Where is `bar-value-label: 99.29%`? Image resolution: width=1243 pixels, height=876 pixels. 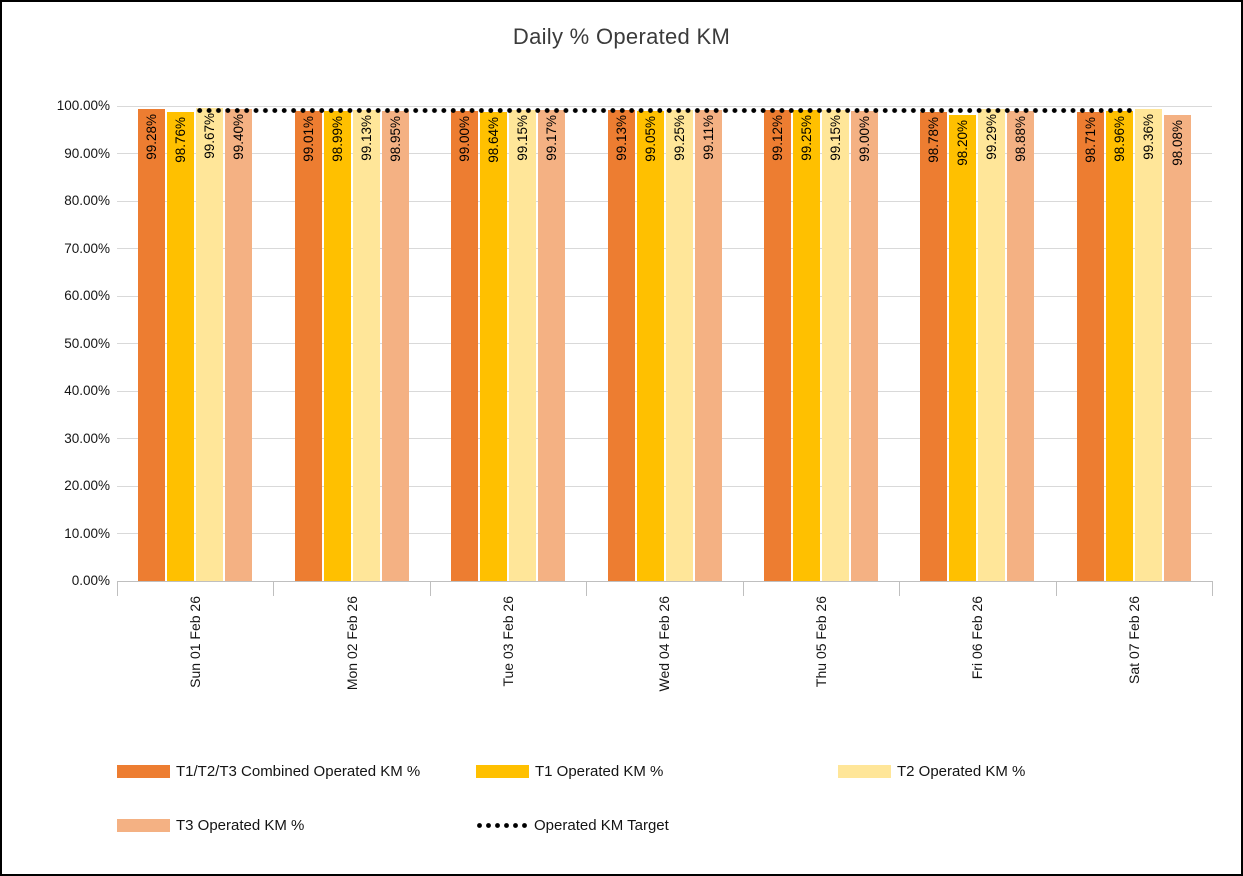
bar-value-label: 99.29% is located at coordinates (992, 137).